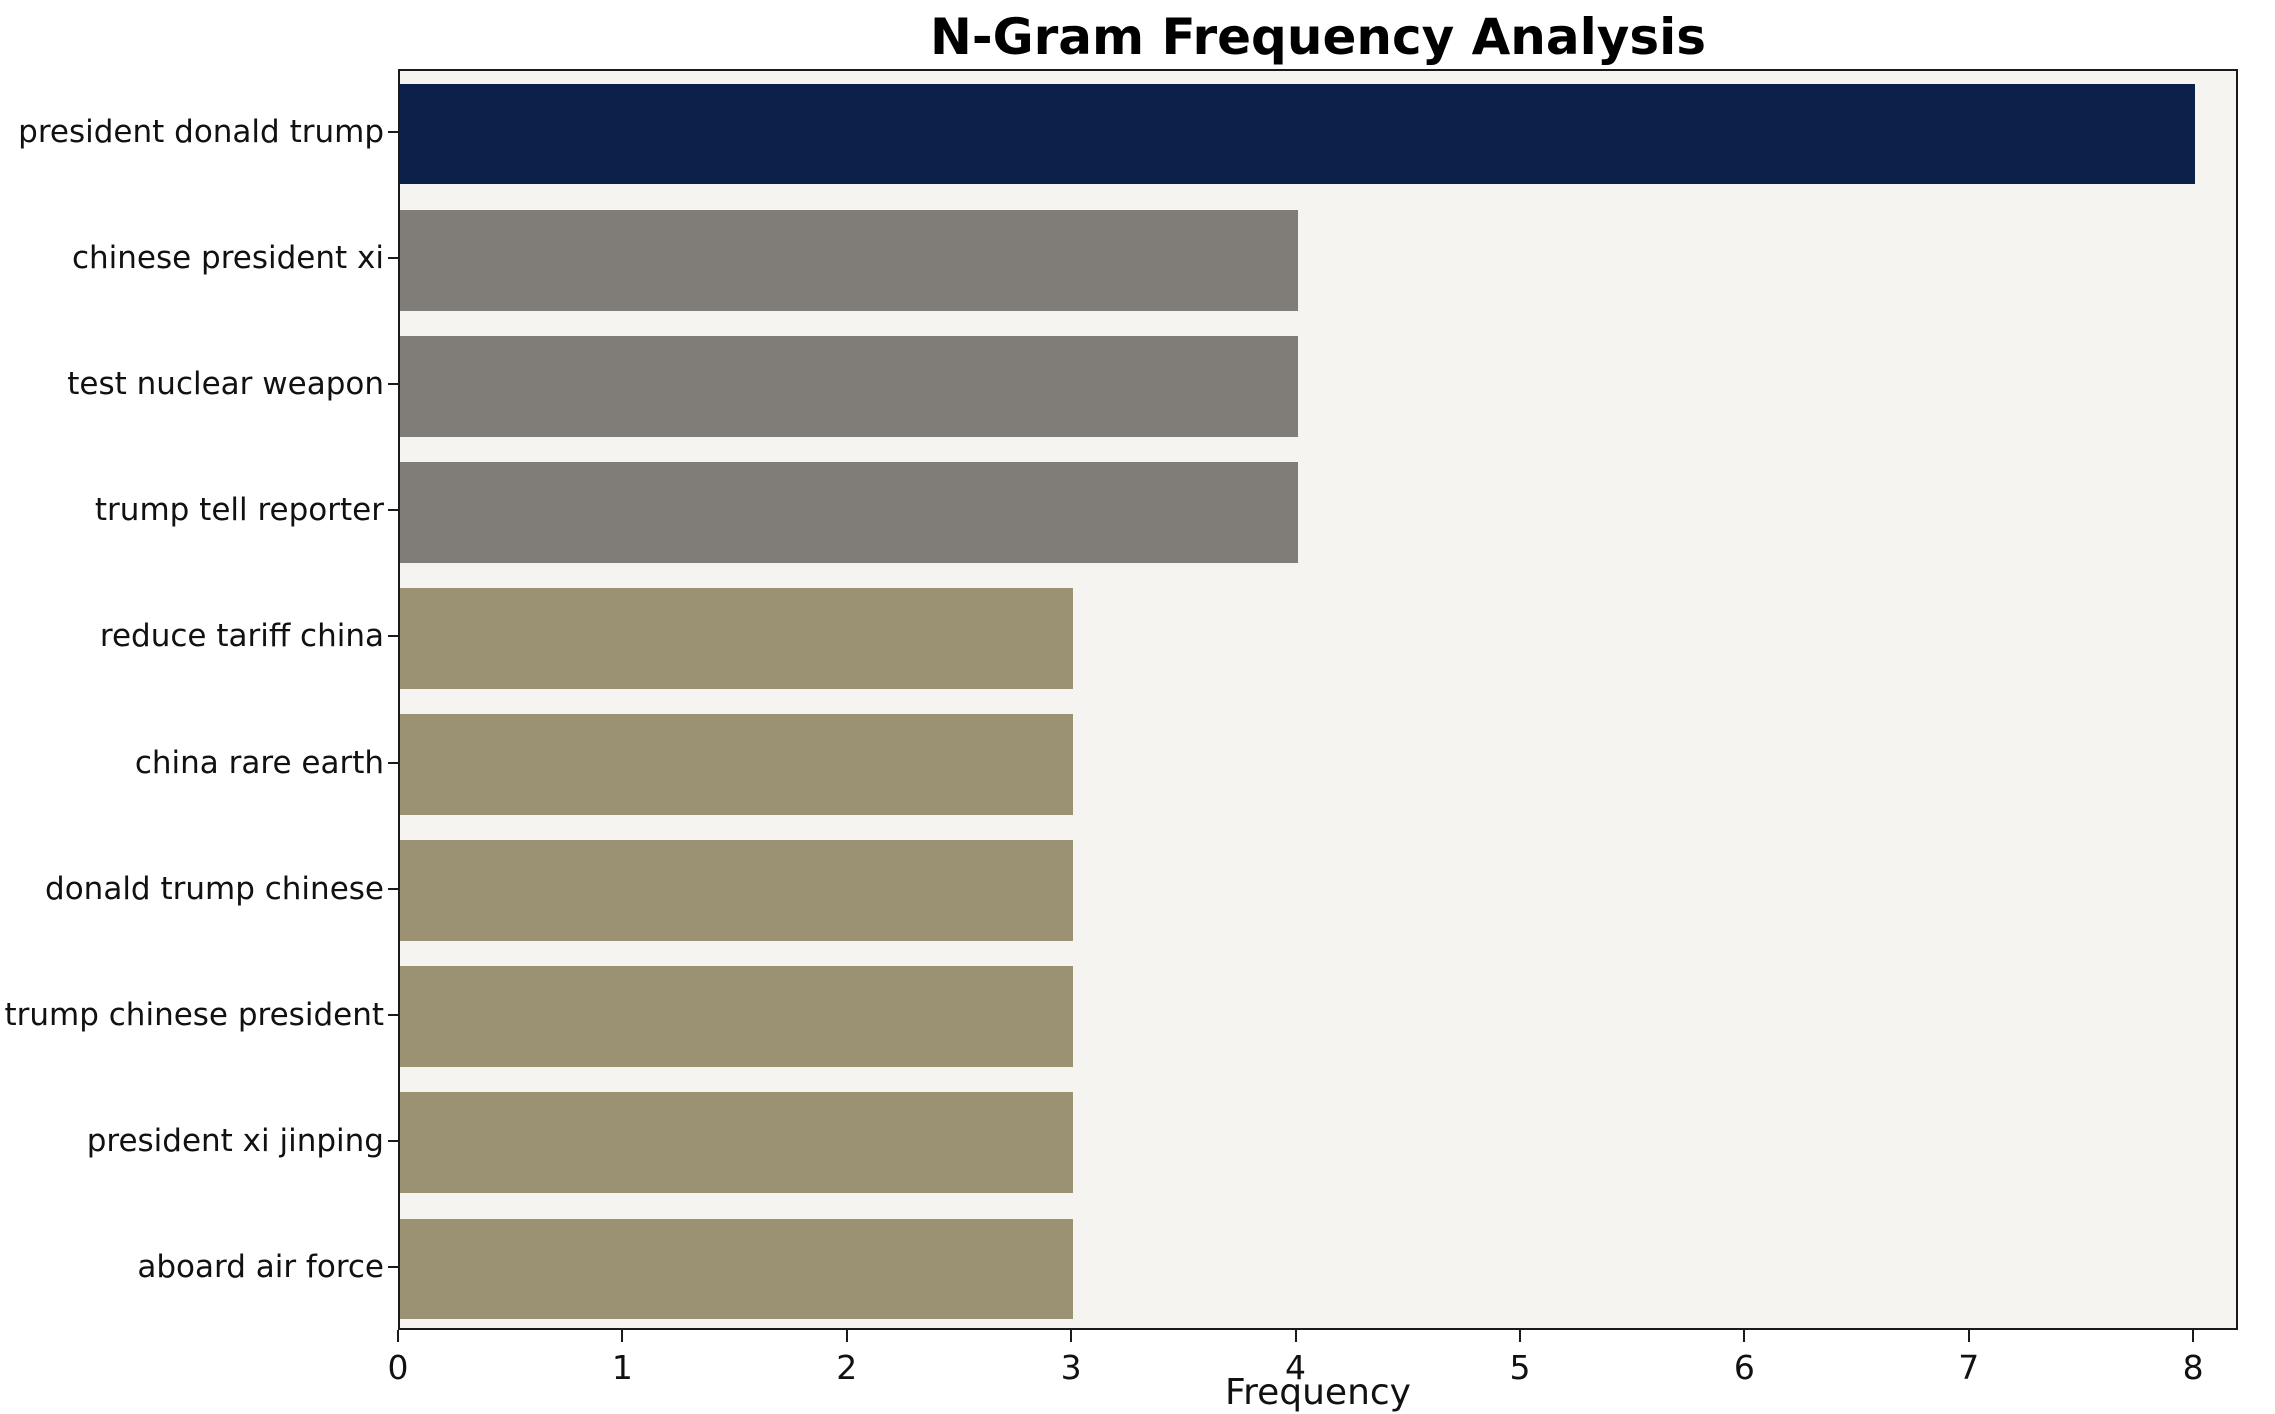  Describe the element at coordinates (1071, 1367) in the screenshot. I see `x-tick-label: 3` at that location.